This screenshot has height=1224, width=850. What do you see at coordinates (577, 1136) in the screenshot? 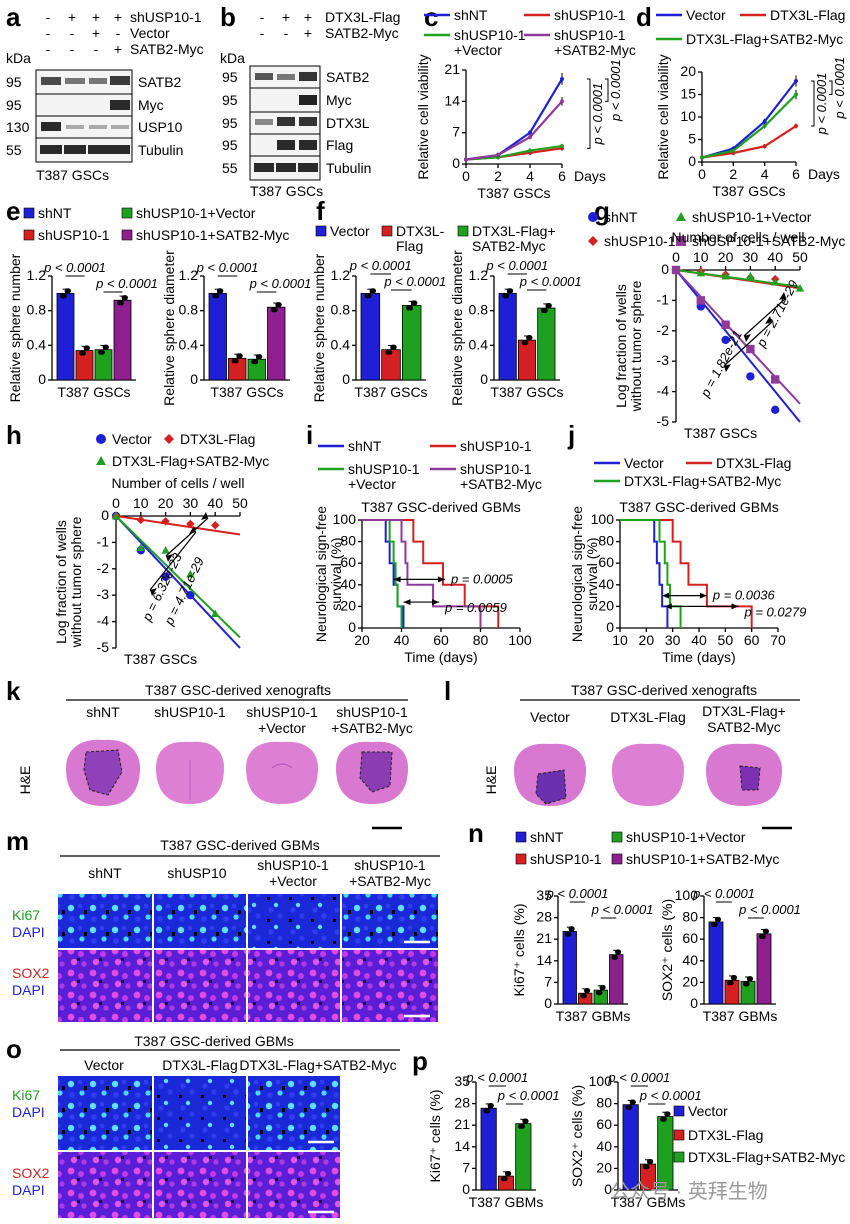
I see `y-axis-label: SOX2⁺ cells (%)` at bounding box center [577, 1136].